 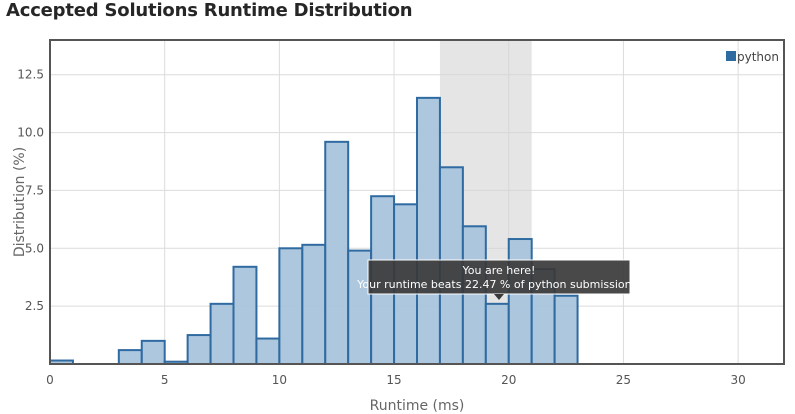 What do you see at coordinates (499, 297) in the screenshot?
I see `tooltip-pointer` at bounding box center [499, 297].